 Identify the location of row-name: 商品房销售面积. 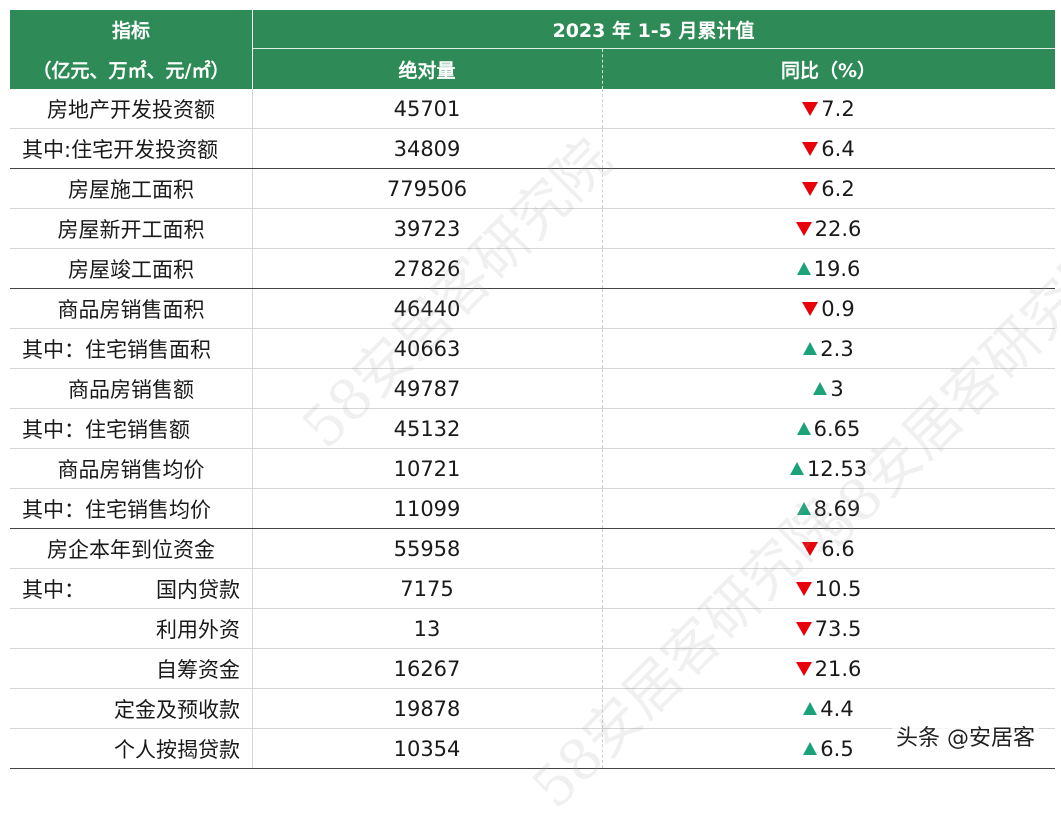
(131, 308).